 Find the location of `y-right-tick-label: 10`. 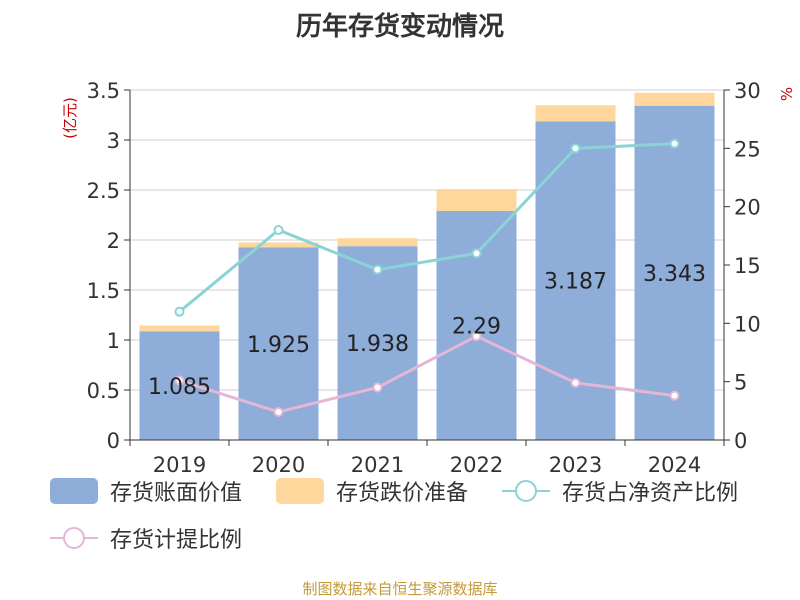

y-right-tick-label: 10 is located at coordinates (747, 324).